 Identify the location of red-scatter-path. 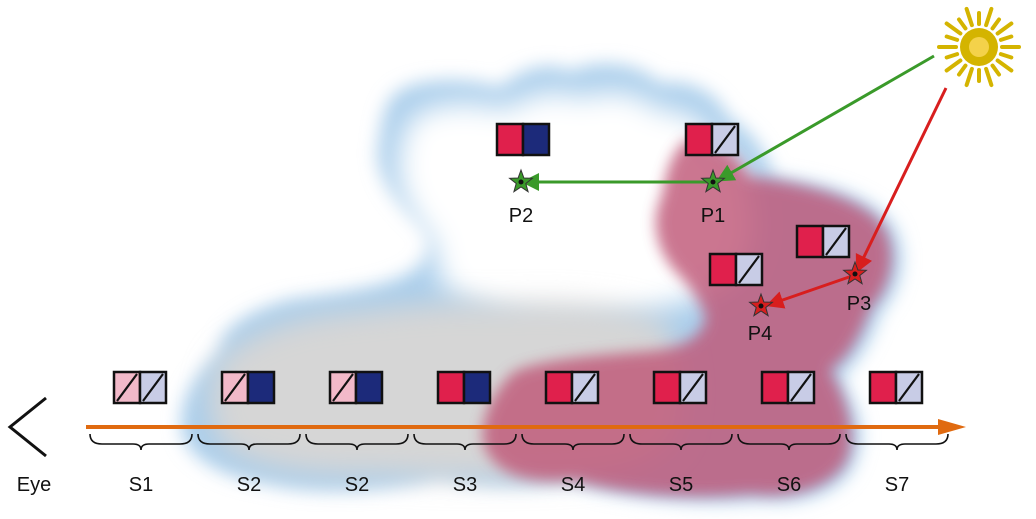
(856, 198).